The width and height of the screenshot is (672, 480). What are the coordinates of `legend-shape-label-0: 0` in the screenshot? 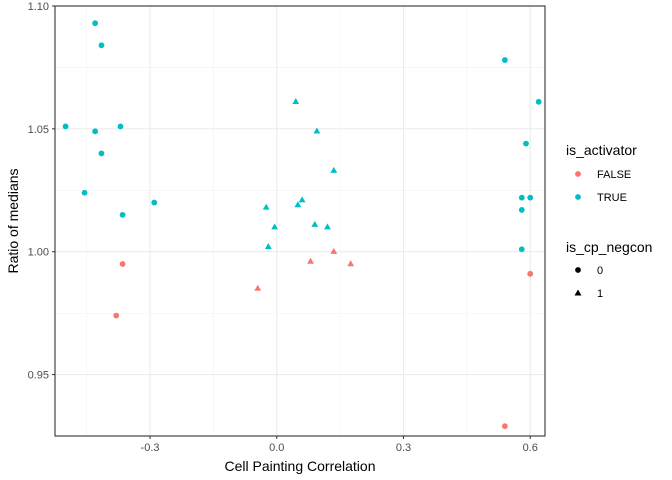 It's located at (600, 271).